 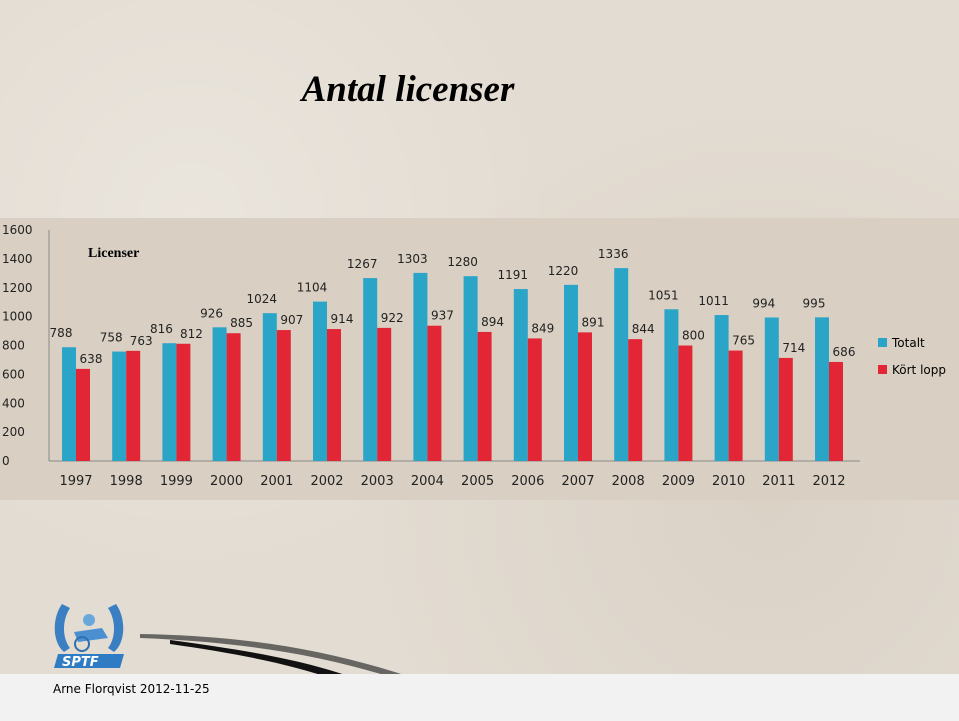 I want to click on data-label-totalt: 995, so click(x=814, y=303).